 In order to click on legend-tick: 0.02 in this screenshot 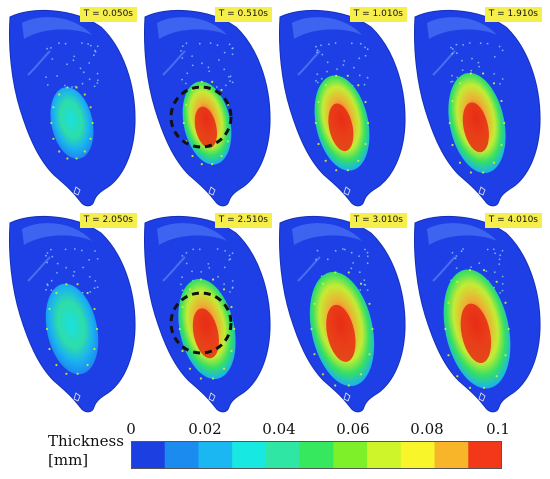, I will do `click(205, 429)`.